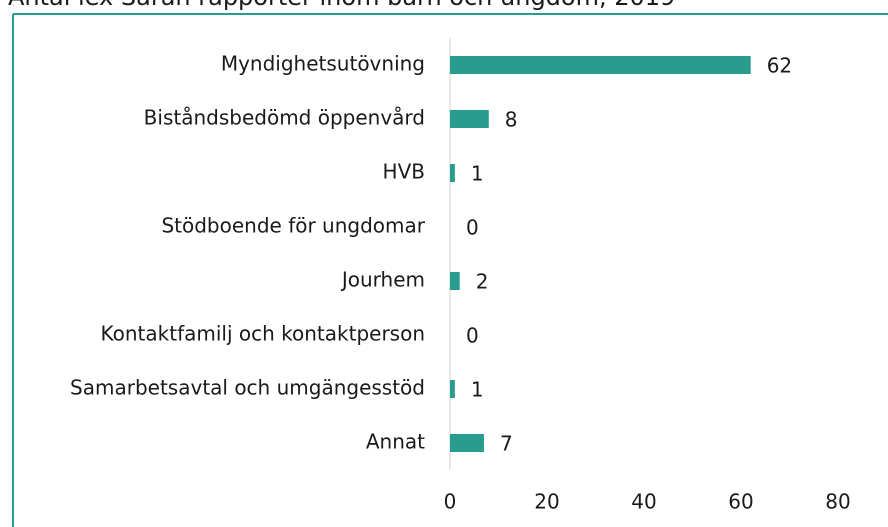 The image size is (888, 527). What do you see at coordinates (247, 388) in the screenshot?
I see `y-tick-label: Samarbetsavtal och umgängesstöd` at bounding box center [247, 388].